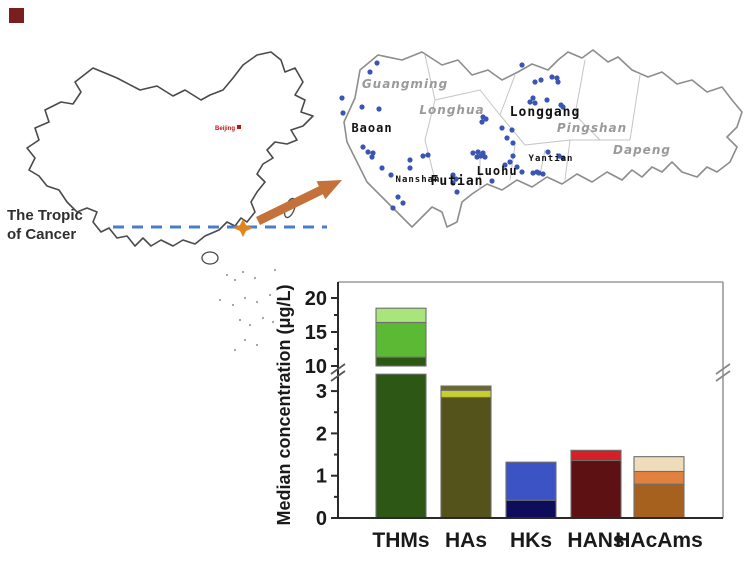 The width and height of the screenshot is (747, 564). Describe the element at coordinates (299, 202) in the screenshot. I see `zoom-arrow-icon` at that location.